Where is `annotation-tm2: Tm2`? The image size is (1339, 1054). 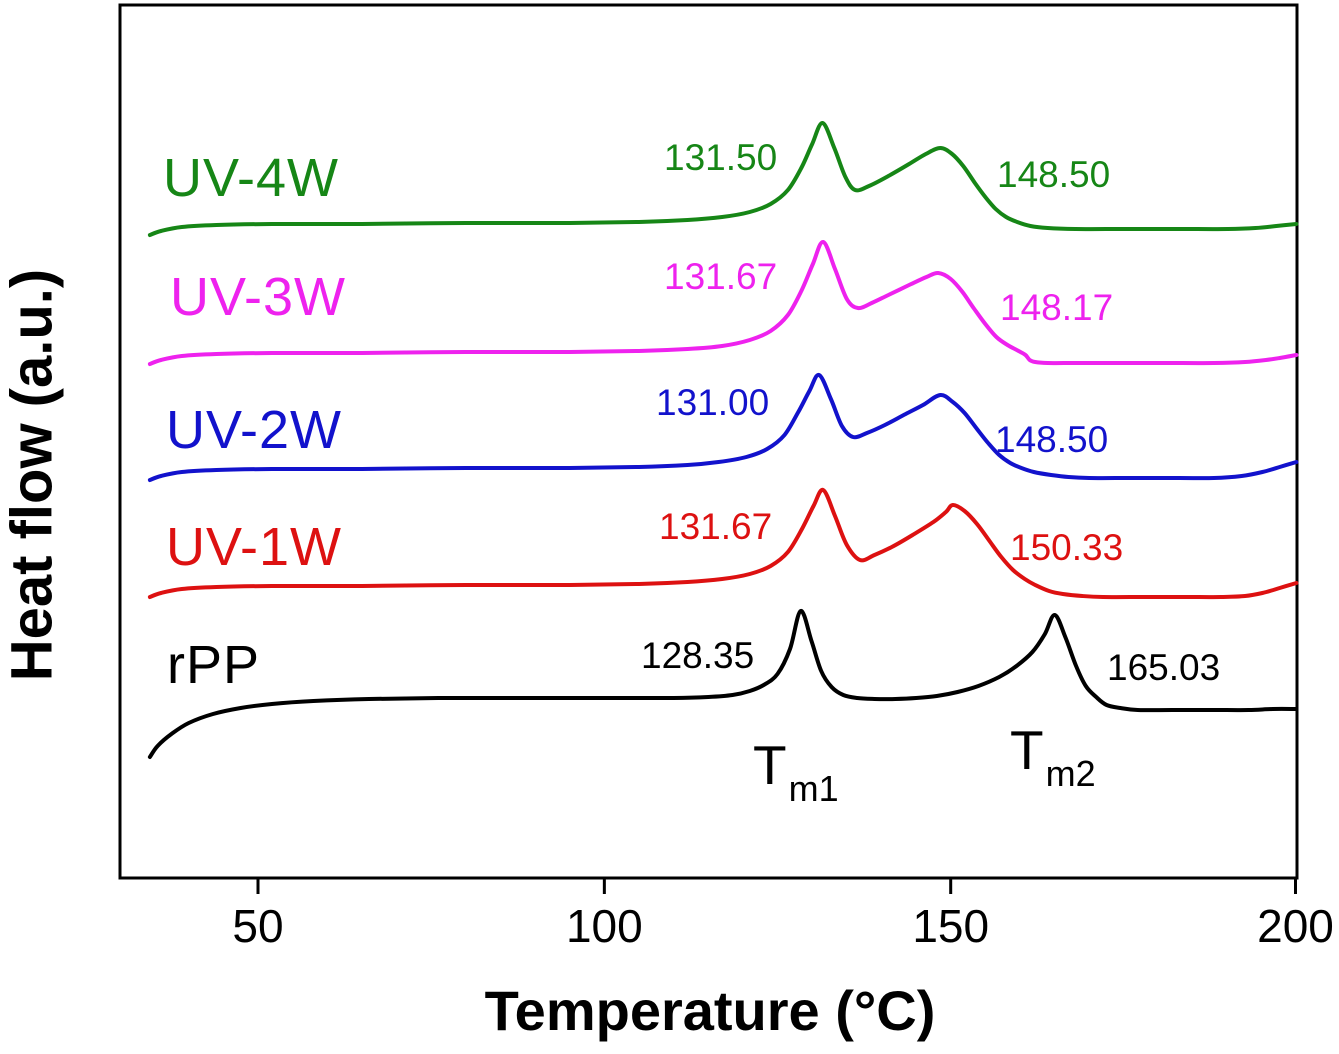 annotation-tm2: Tm2 is located at coordinates (1053, 756).